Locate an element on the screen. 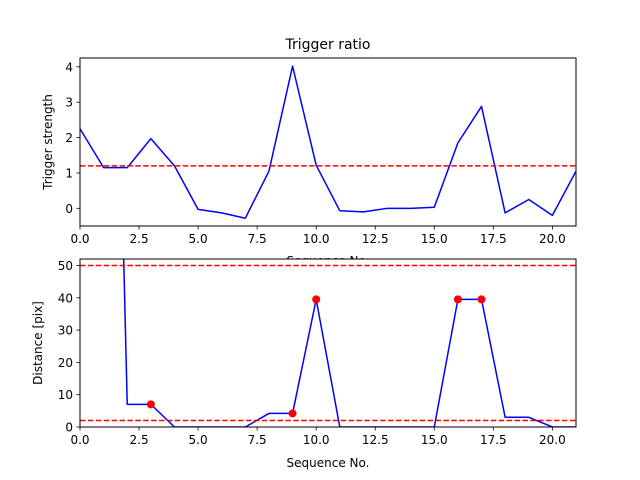 This screenshot has width=640, height=480. y-tick-label: 2 is located at coordinates (69, 138).